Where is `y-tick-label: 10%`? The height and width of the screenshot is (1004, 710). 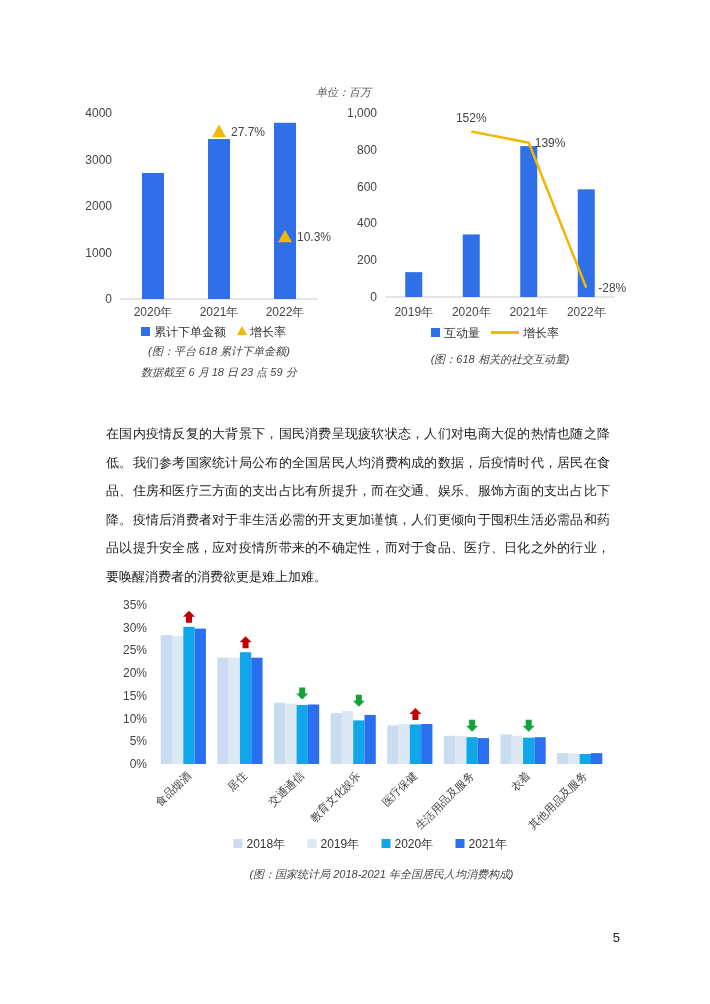 y-tick-label: 10% is located at coordinates (135, 718).